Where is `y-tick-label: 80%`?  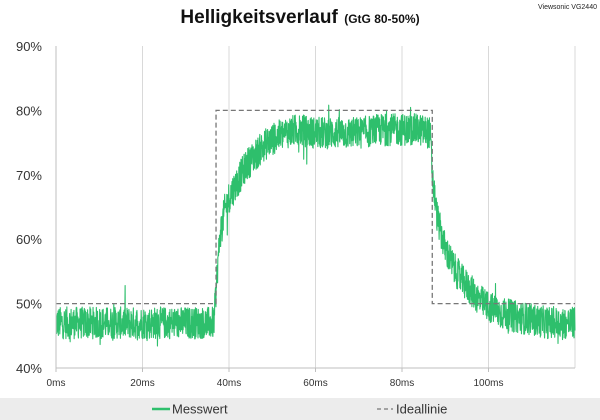 y-tick-label: 80% is located at coordinates (29, 110).